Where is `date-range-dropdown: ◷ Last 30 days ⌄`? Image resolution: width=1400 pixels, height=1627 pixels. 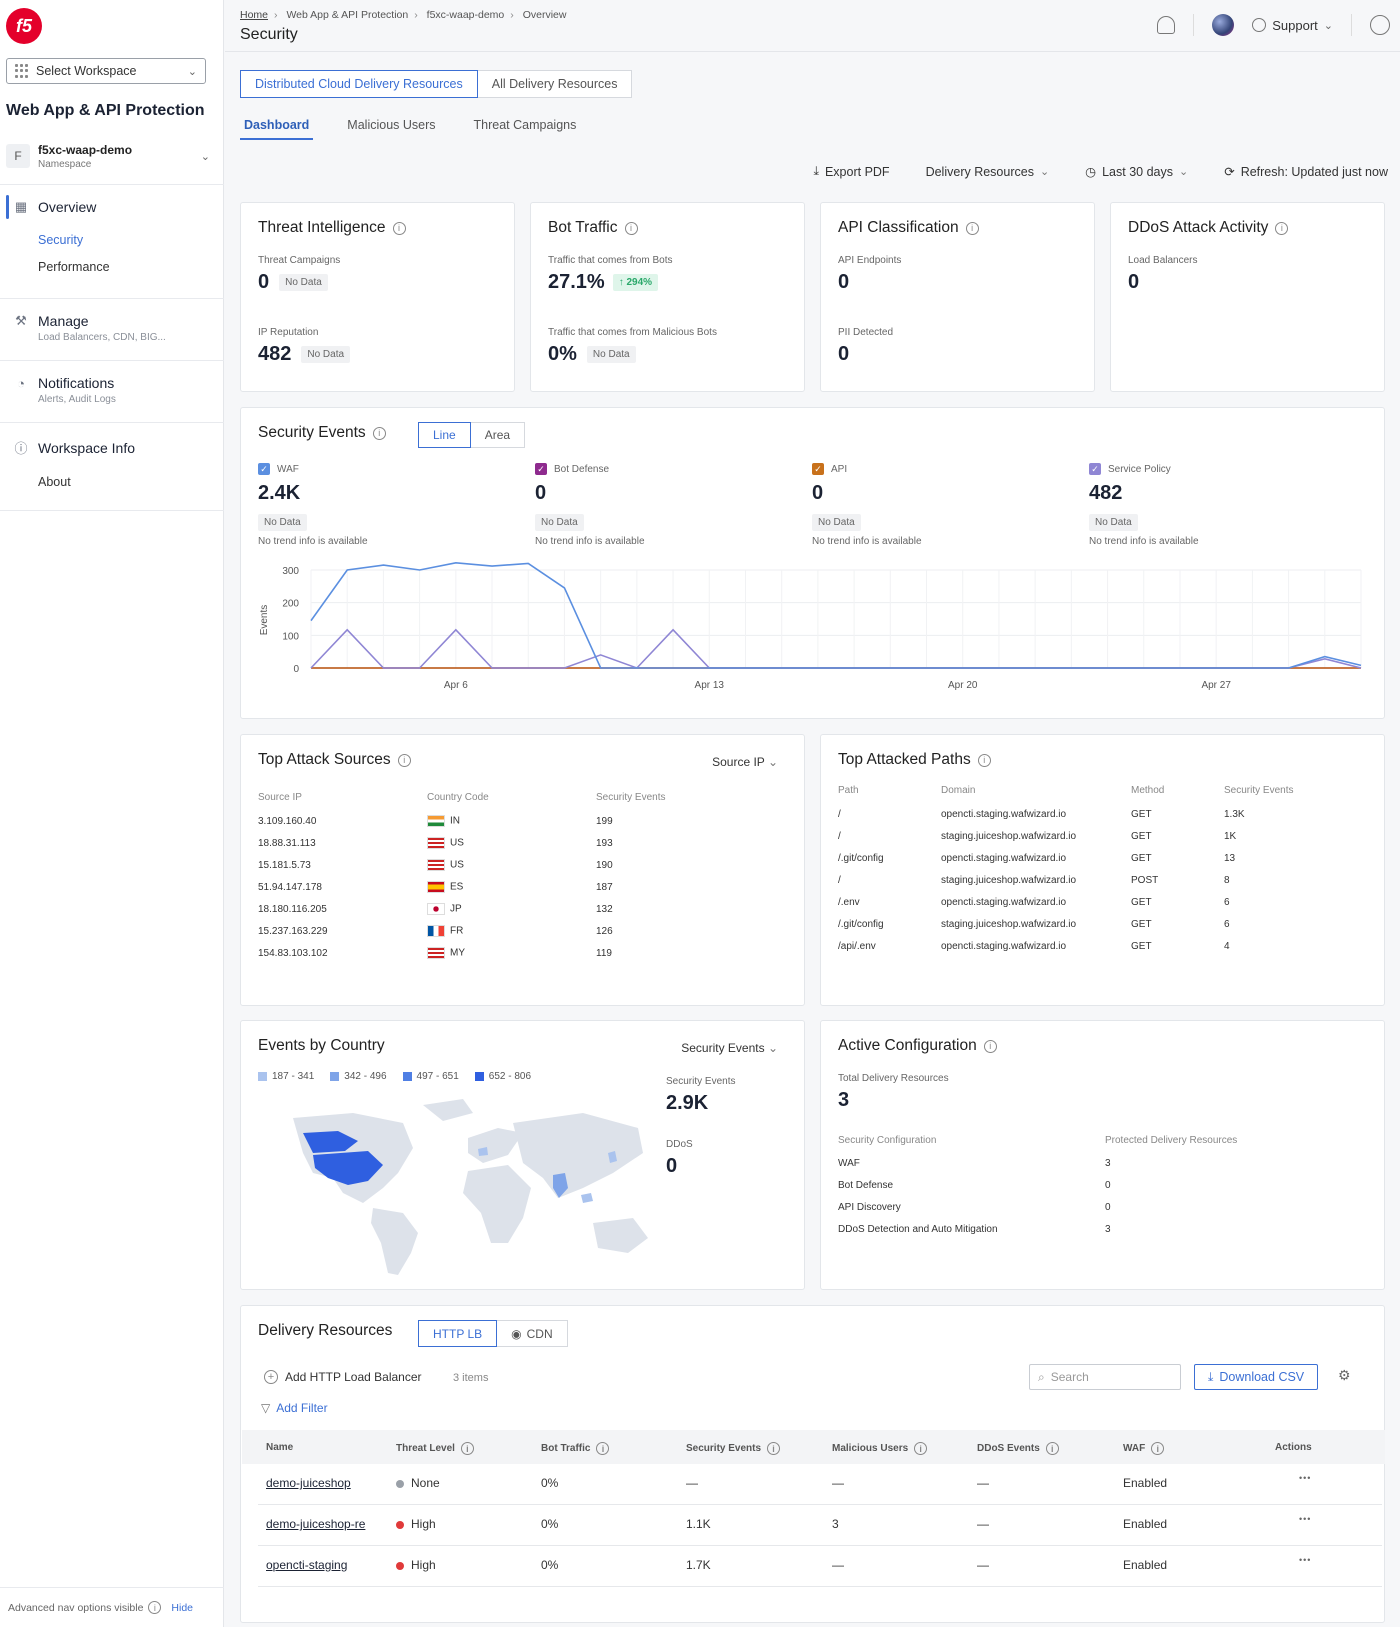
date-range-dropdown: ◷ Last 30 days ⌄ is located at coordinates (1136, 172).